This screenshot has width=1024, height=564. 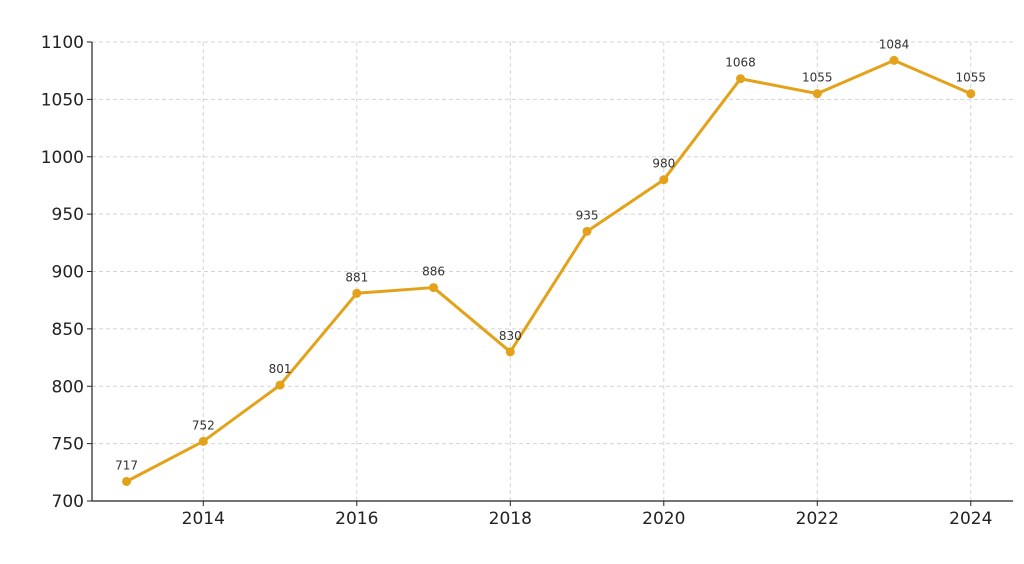 I want to click on data-label: 980, so click(x=663, y=164).